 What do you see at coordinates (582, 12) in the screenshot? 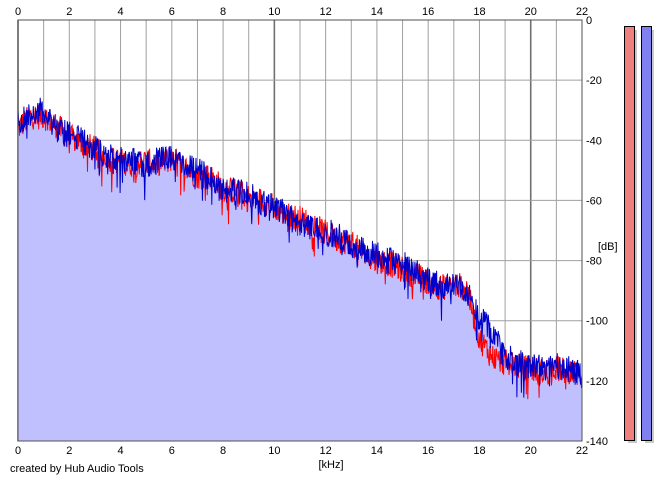
I see `x-tick-label-top: 22` at bounding box center [582, 12].